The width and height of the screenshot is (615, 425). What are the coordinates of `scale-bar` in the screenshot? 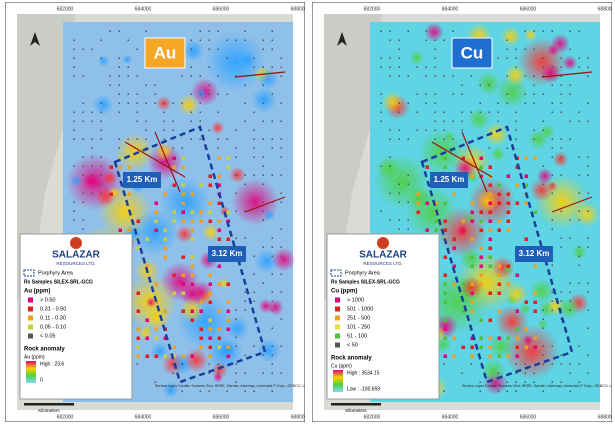 It's located at (49, 404).